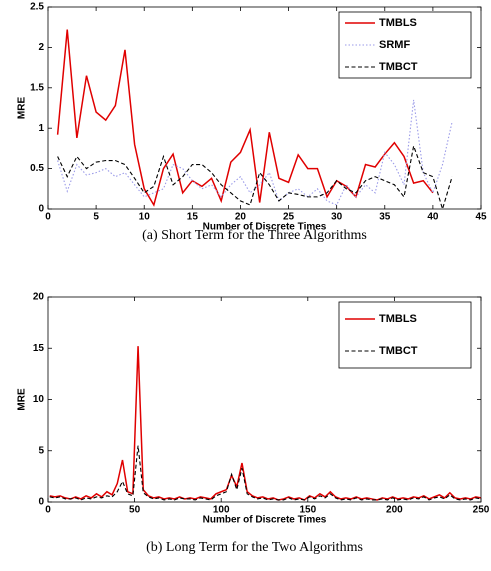  What do you see at coordinates (394, 510) in the screenshot?
I see `x-tick-label: 200` at bounding box center [394, 510].